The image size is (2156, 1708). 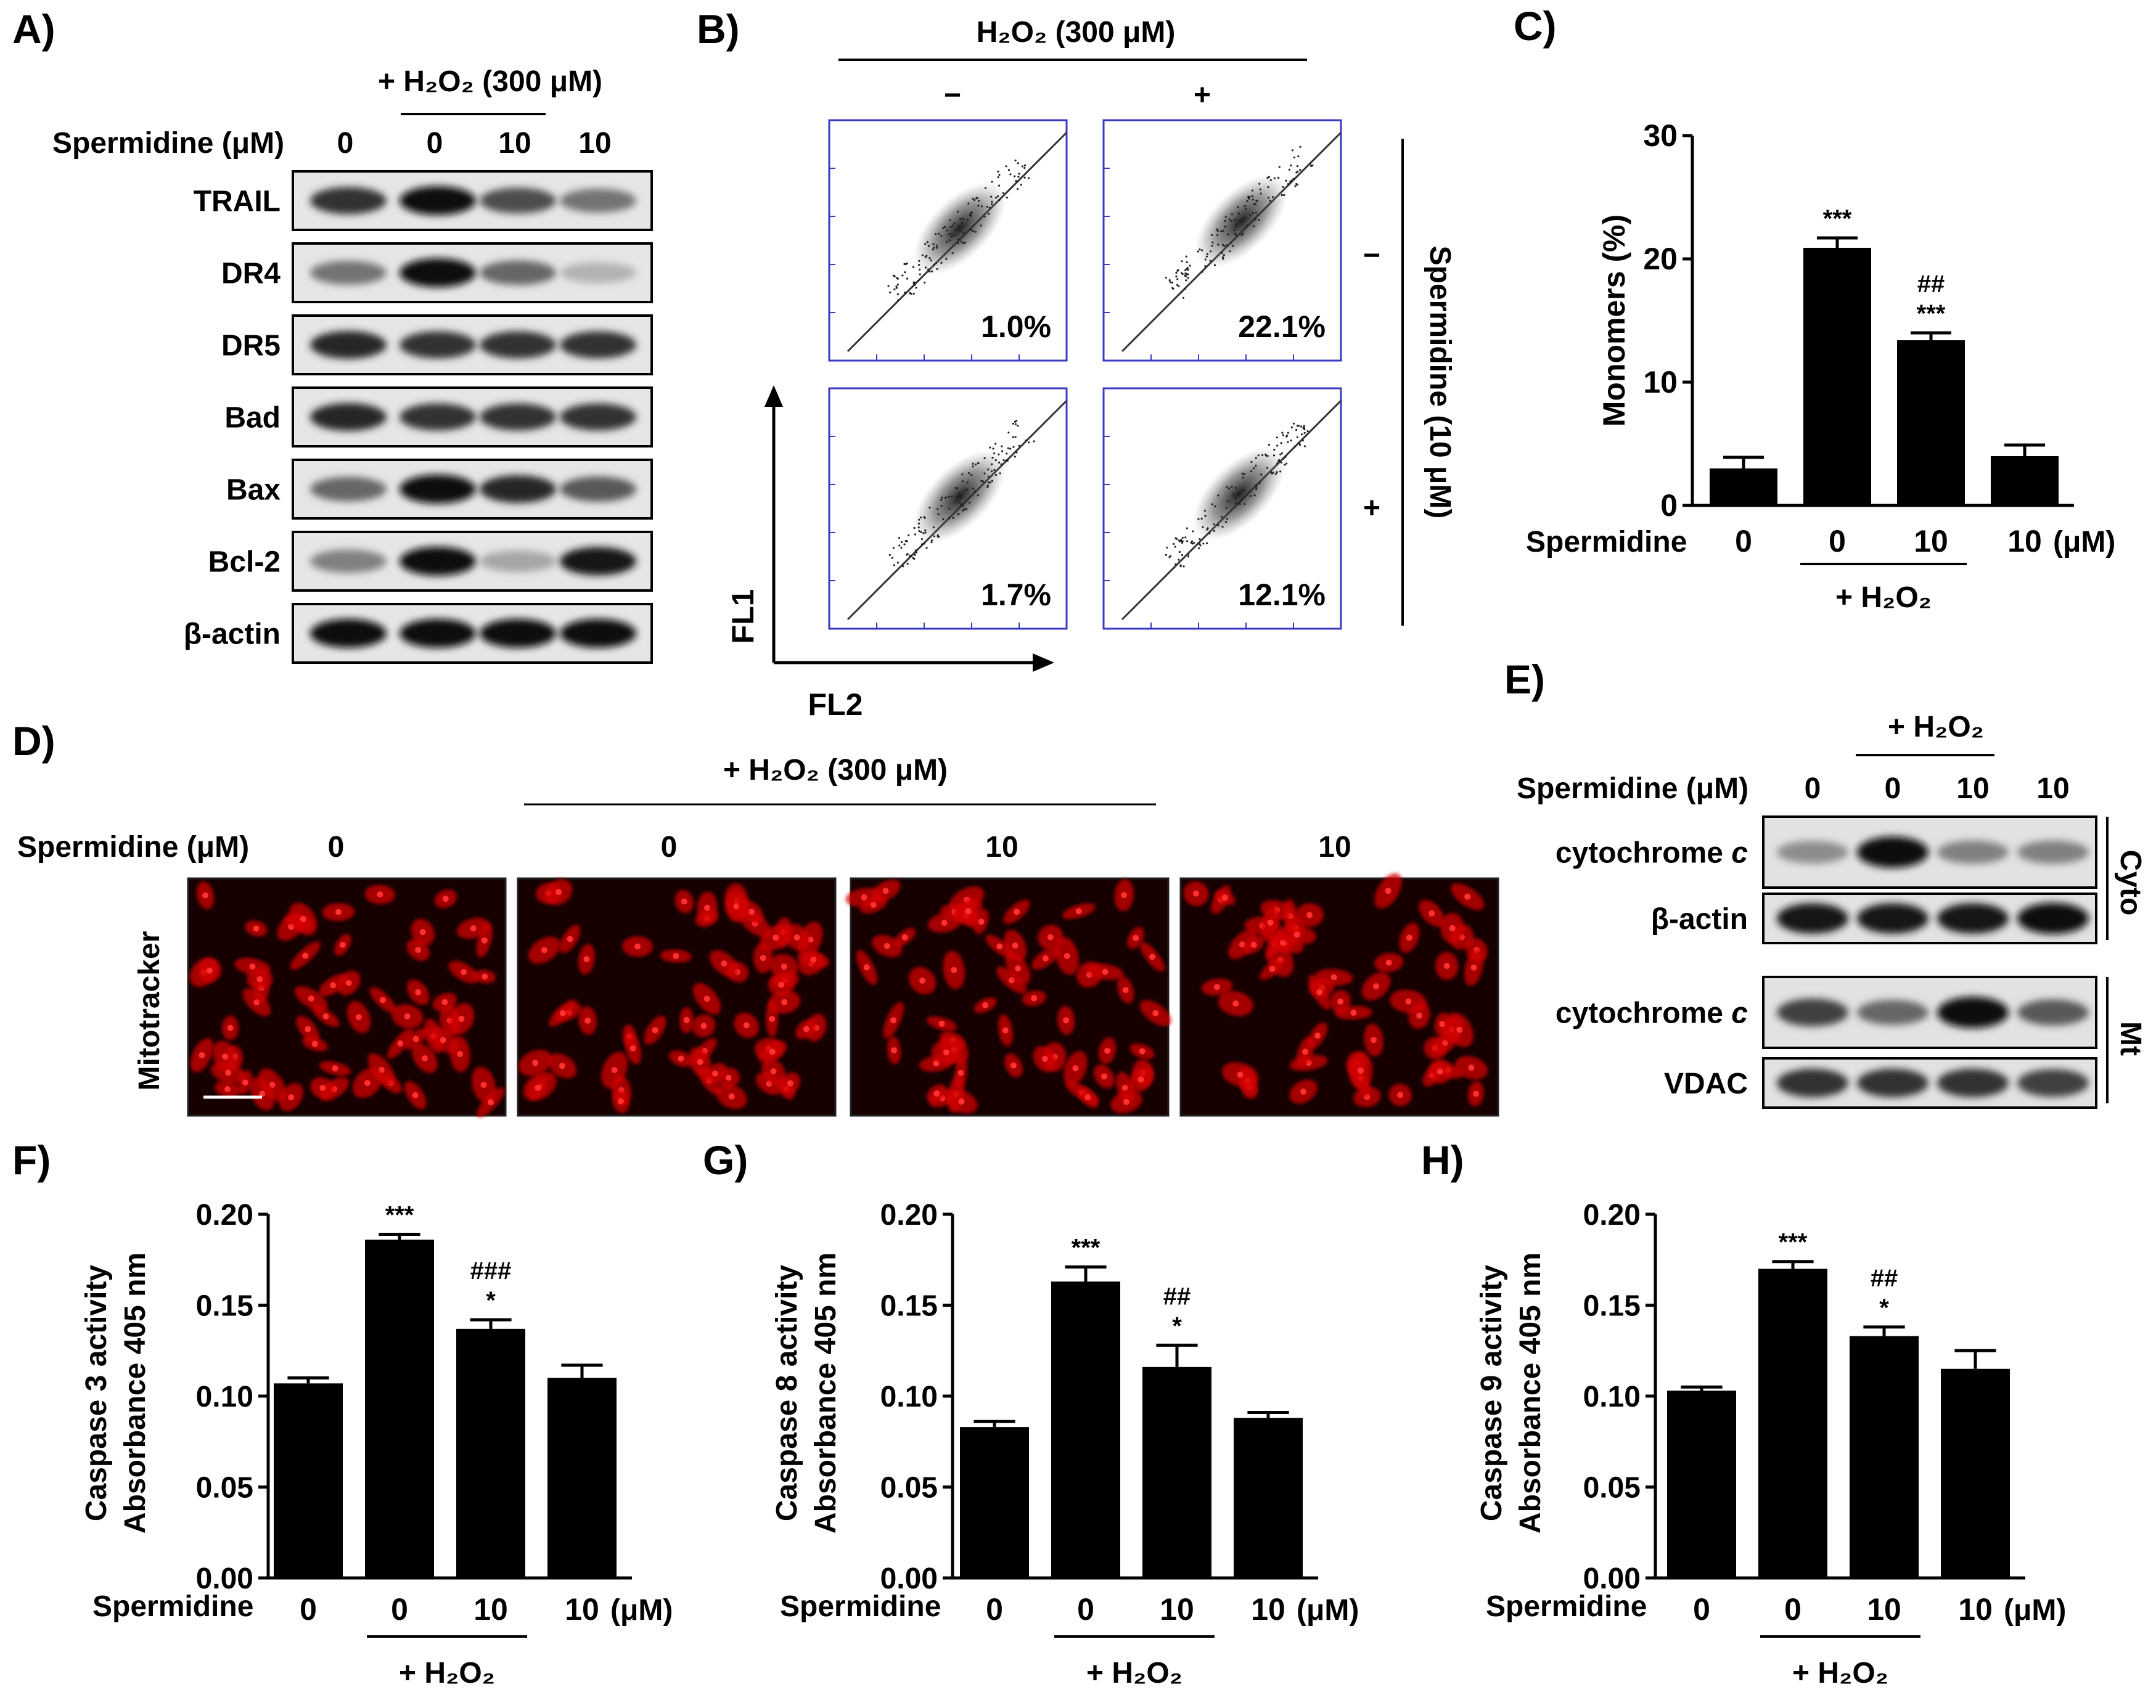 What do you see at coordinates (1837, 376) in the screenshot?
I see `bar` at bounding box center [1837, 376].